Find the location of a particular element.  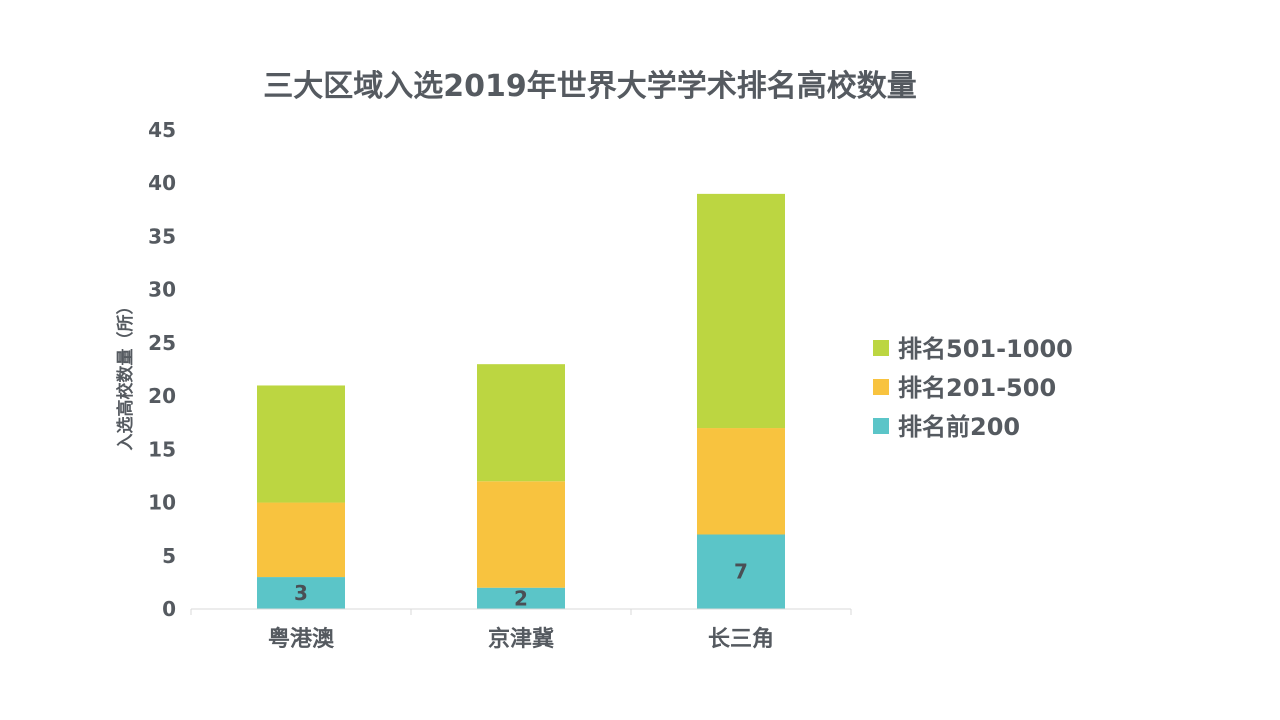

y-tick-label: 5 is located at coordinates (169, 556).